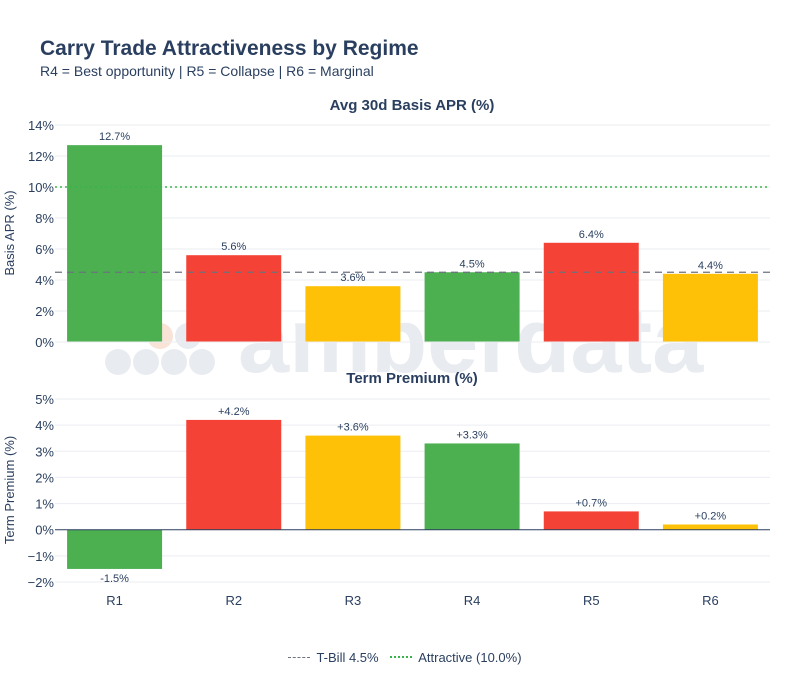  Describe the element at coordinates (44, 249) in the screenshot. I see `y-tick-label: 6%` at that location.